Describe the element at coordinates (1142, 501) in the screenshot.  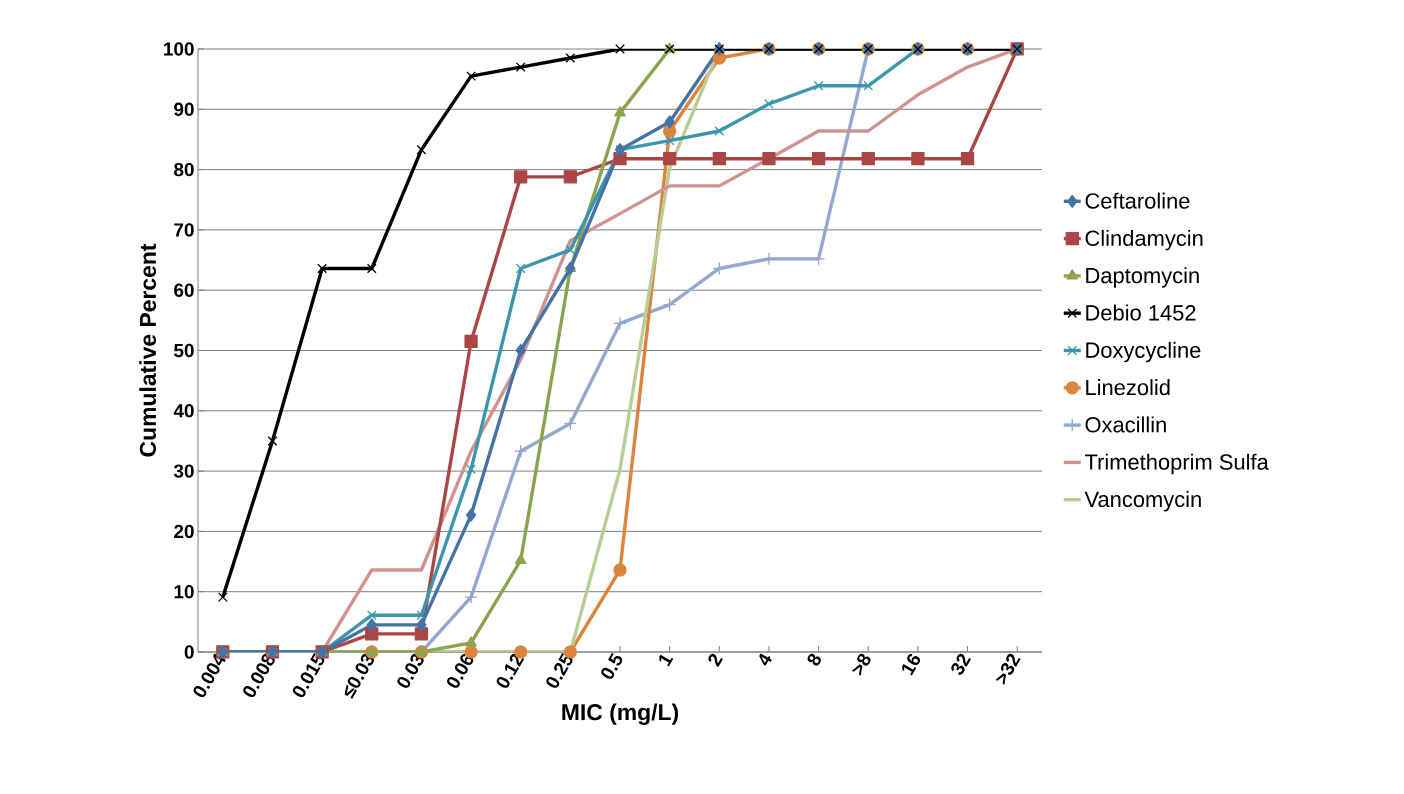
I see `legend-label: Vancomycin` at that location.